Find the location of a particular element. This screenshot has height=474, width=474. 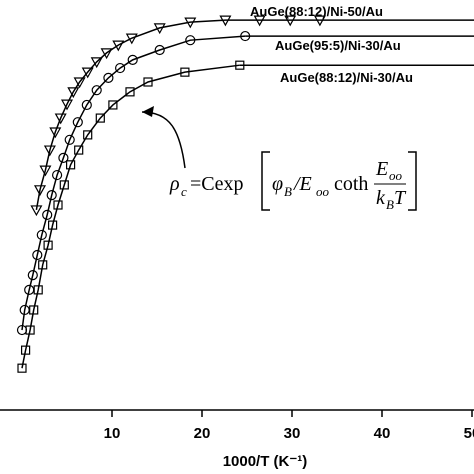

eq-text: =Cexp is located at coordinates (217, 184).